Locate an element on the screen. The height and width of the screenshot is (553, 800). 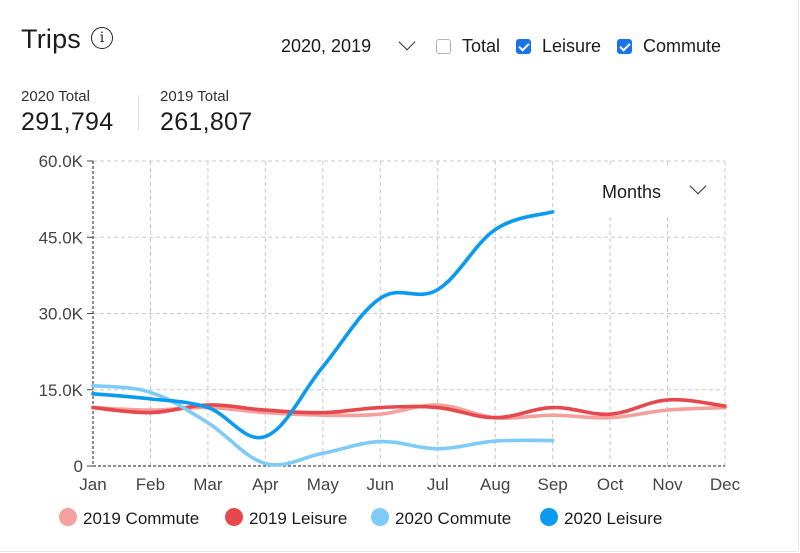
months-select-box is located at coordinates (637, 190).